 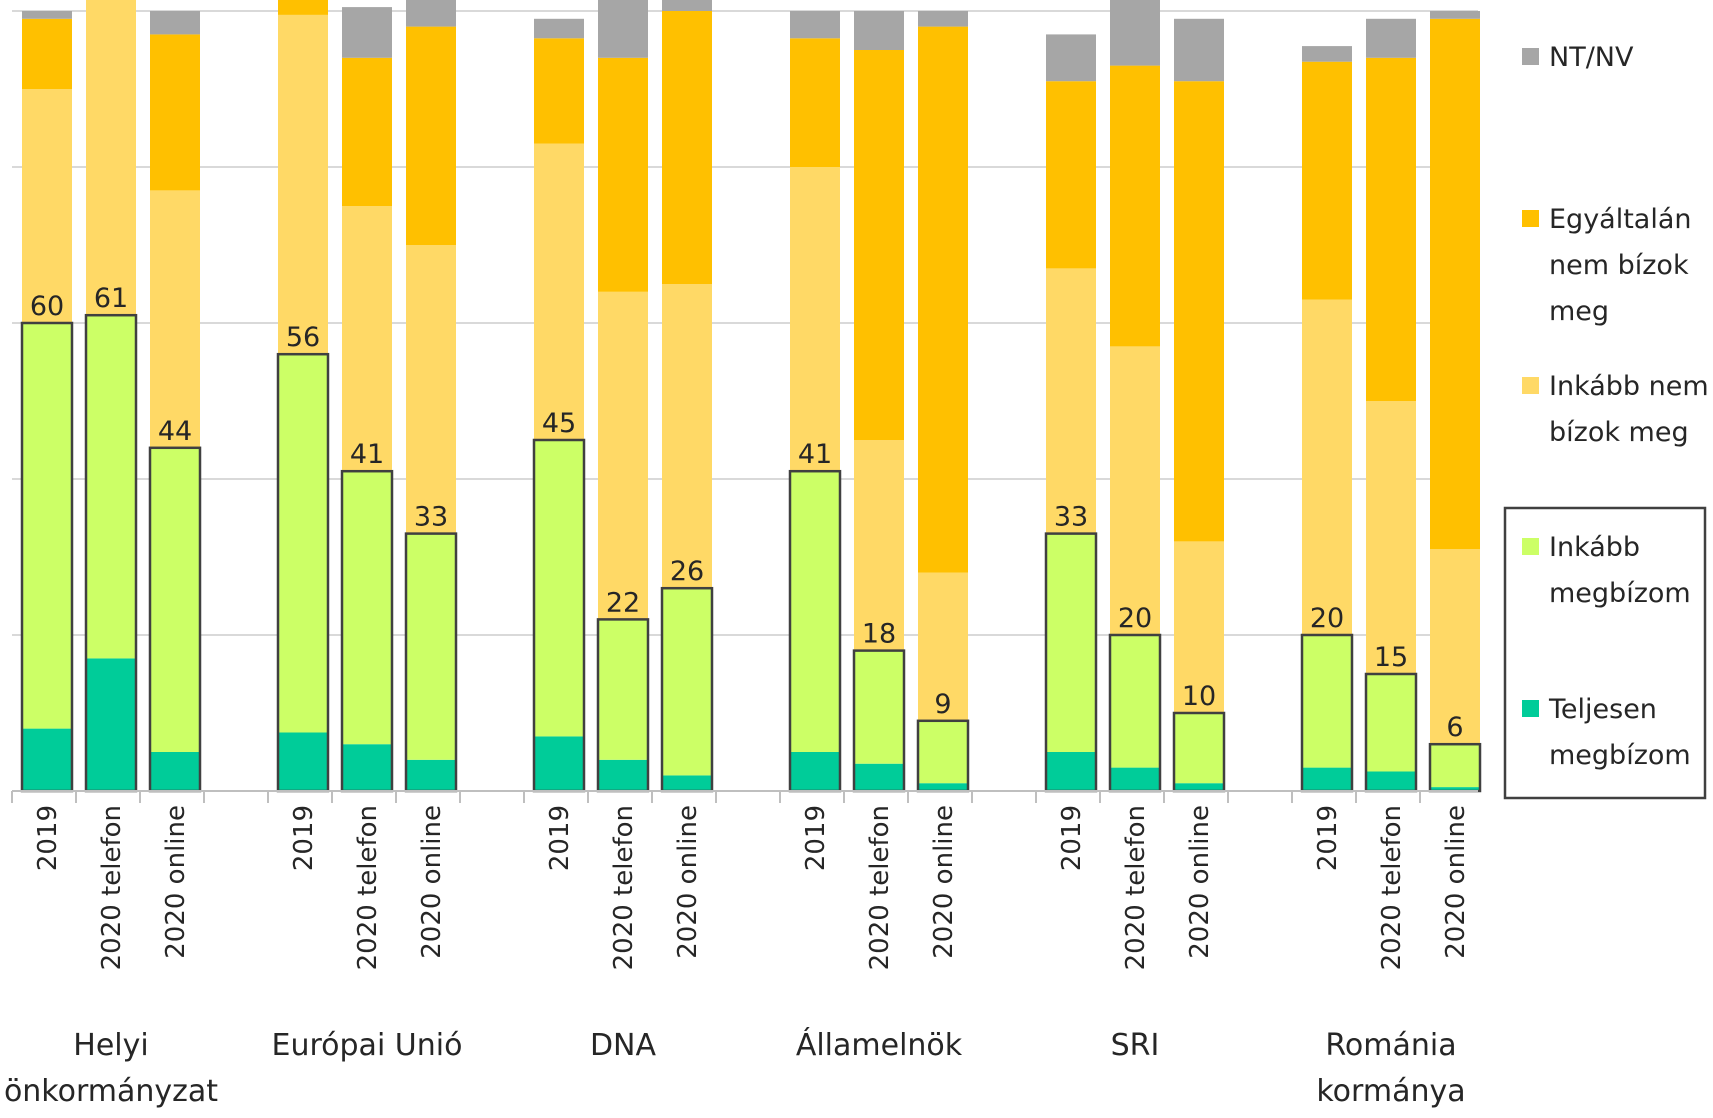 I want to click on group-label: Európai Unió, so click(x=367, y=1045).